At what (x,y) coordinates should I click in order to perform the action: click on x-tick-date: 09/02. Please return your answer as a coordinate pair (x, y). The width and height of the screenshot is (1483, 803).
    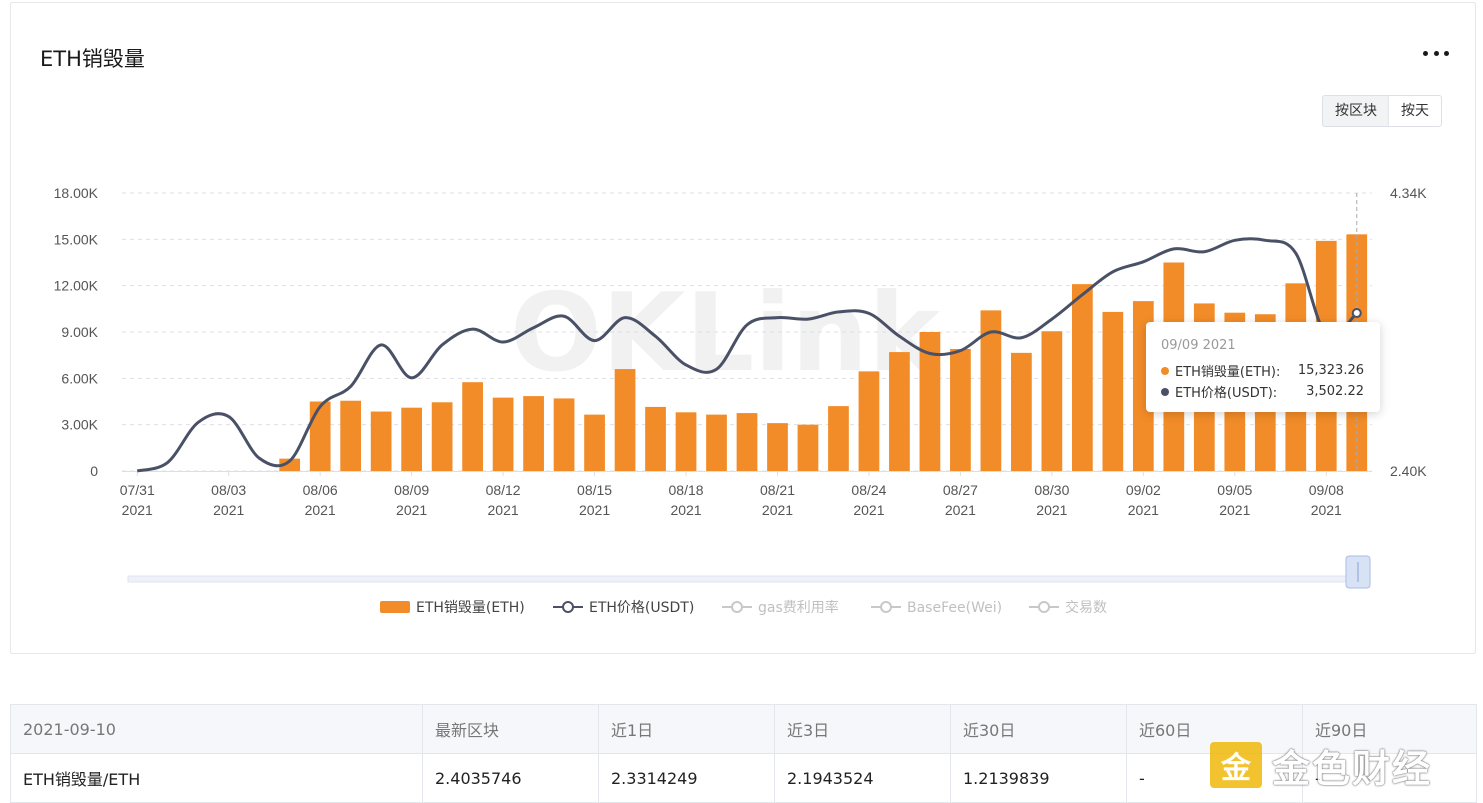
    Looking at the image, I should click on (1143, 490).